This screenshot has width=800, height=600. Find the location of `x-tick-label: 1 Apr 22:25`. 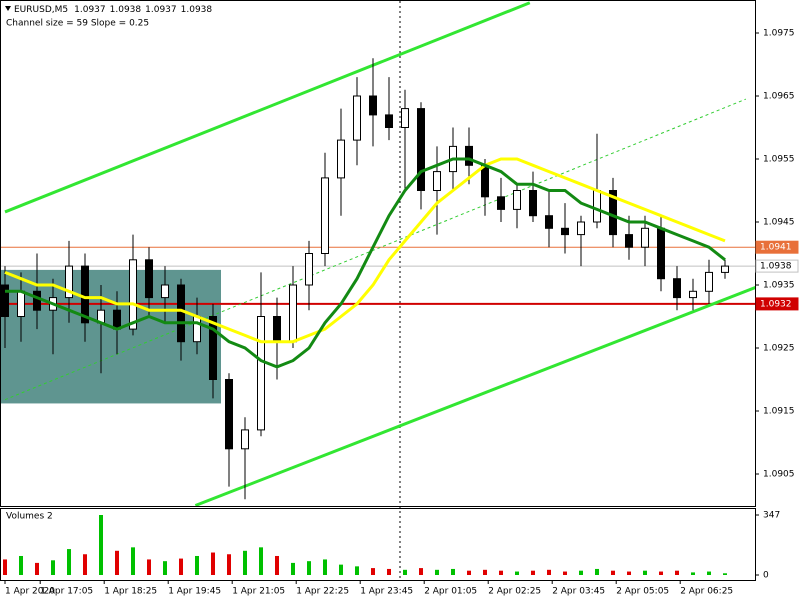

x-tick-label: 1 Apr 22:25 is located at coordinates (322, 592).